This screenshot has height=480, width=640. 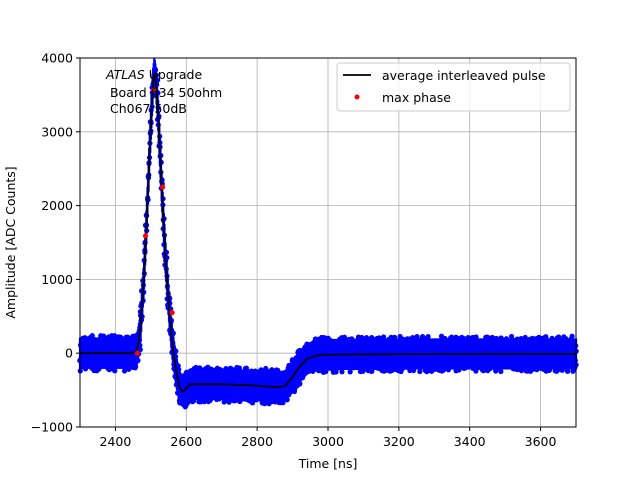 I want to click on y-tick-label: 0, so click(x=69, y=353).